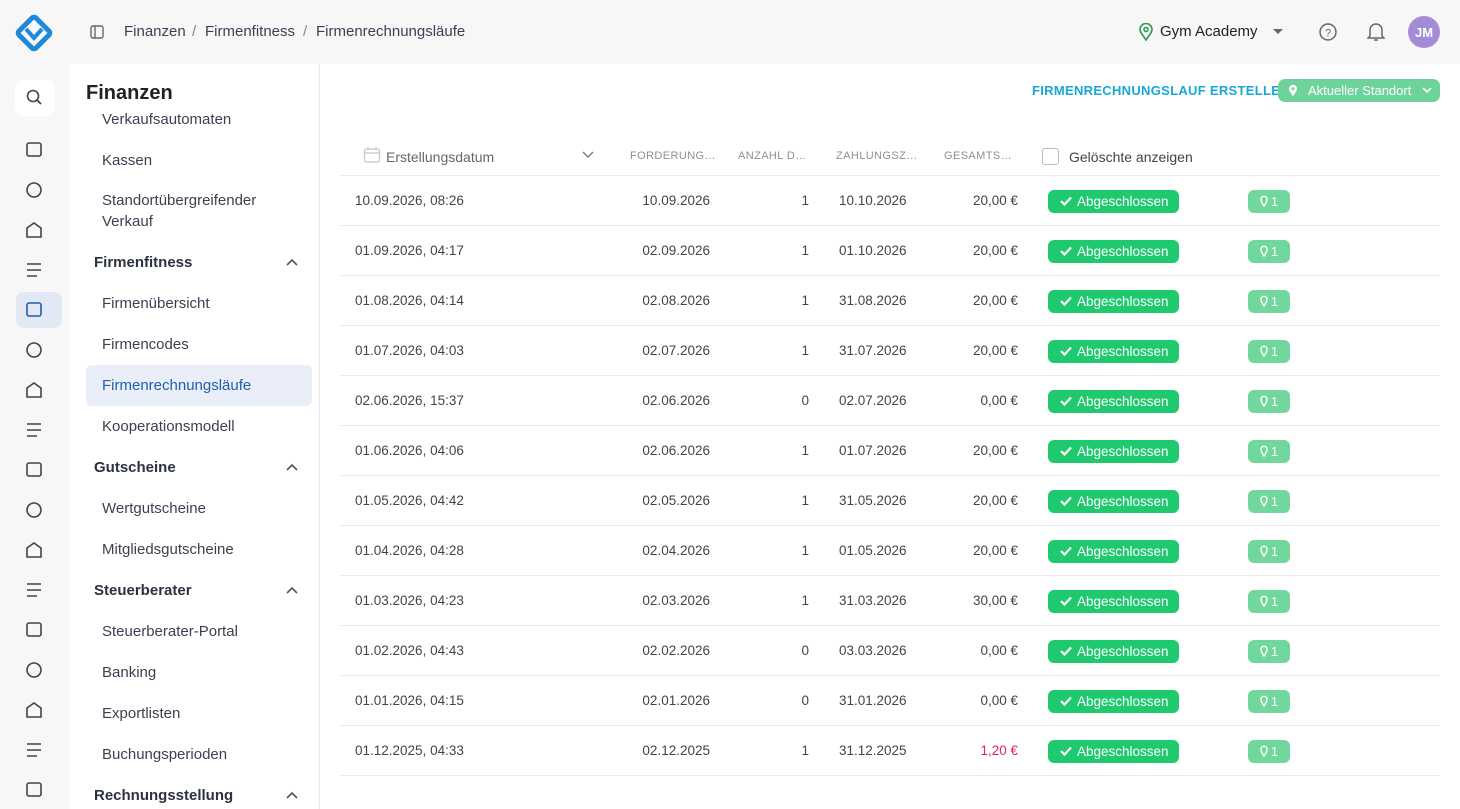 This screenshot has width=1460, height=809. I want to click on nav-item: Steuerberater-Portal, so click(199, 631).